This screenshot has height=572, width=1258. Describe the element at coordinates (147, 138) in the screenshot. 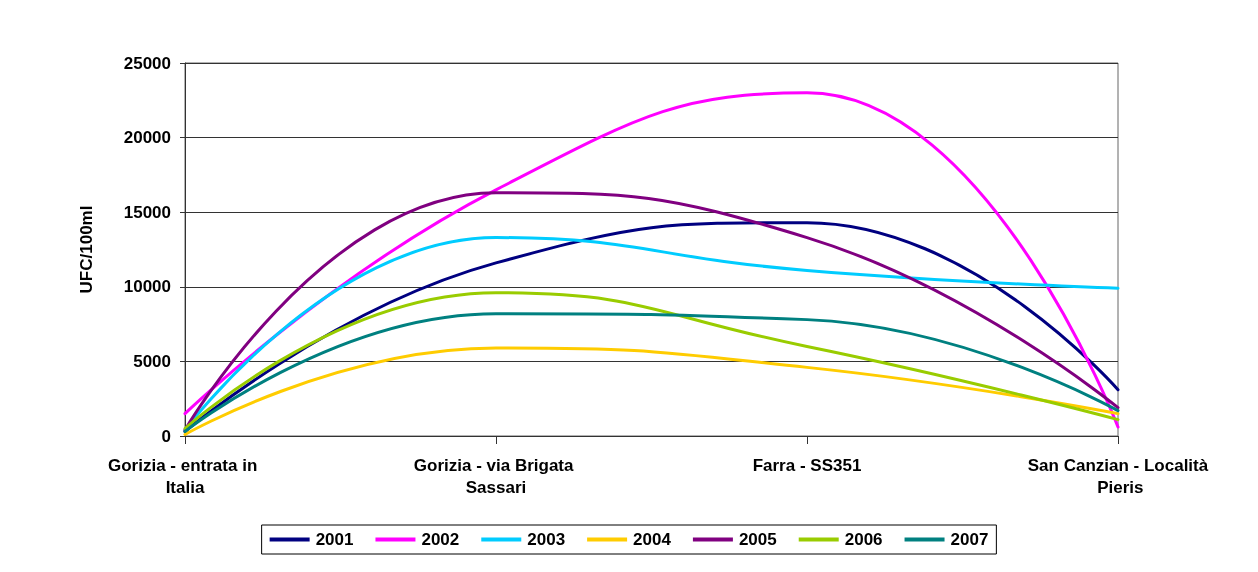

I see `y-tick-label: 20000` at that location.